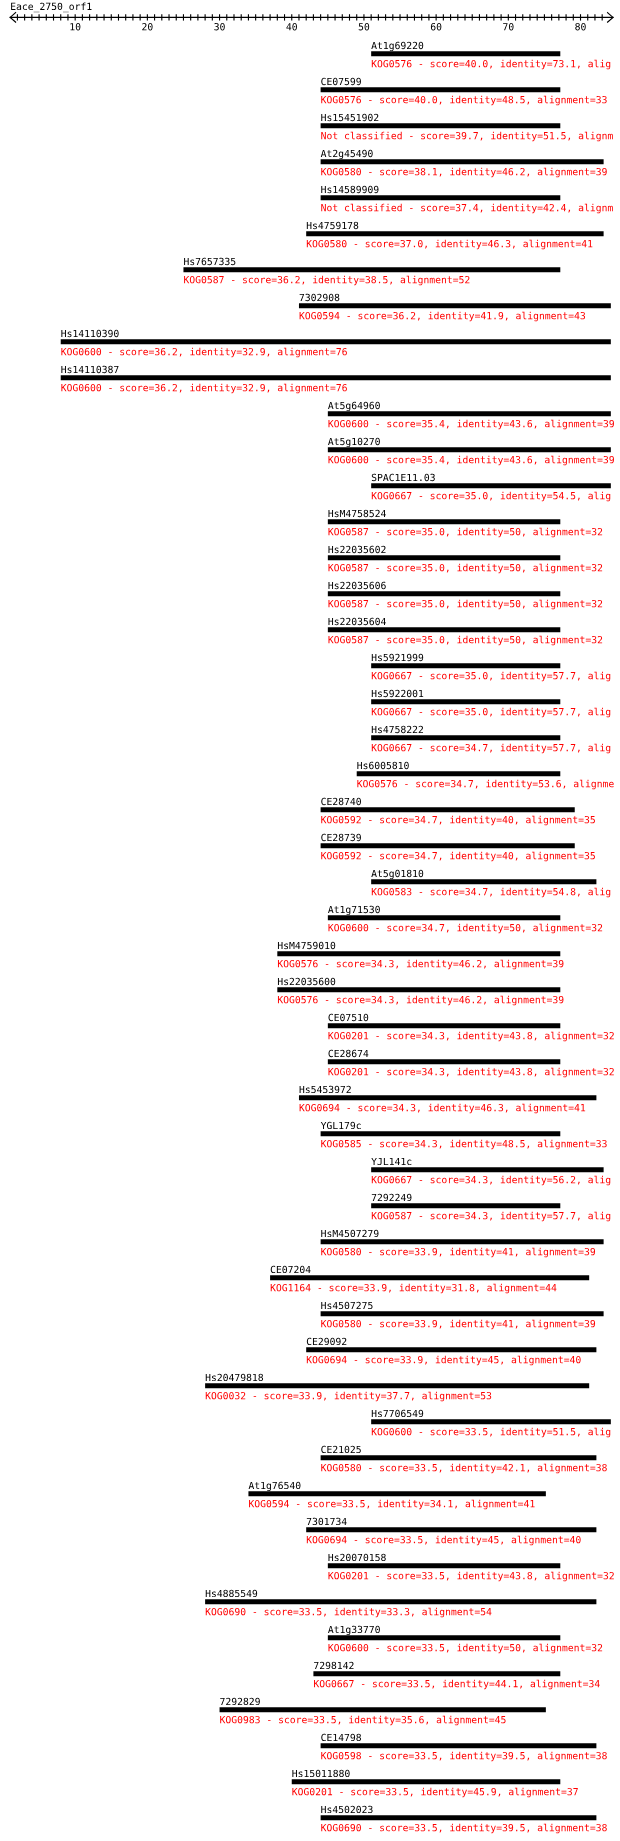 This screenshot has height=1841, width=620. Describe the element at coordinates (464, 172) in the screenshot. I see `data-label: KOG0580 - score=38.1, identity=46.2, alignment=39` at that location.